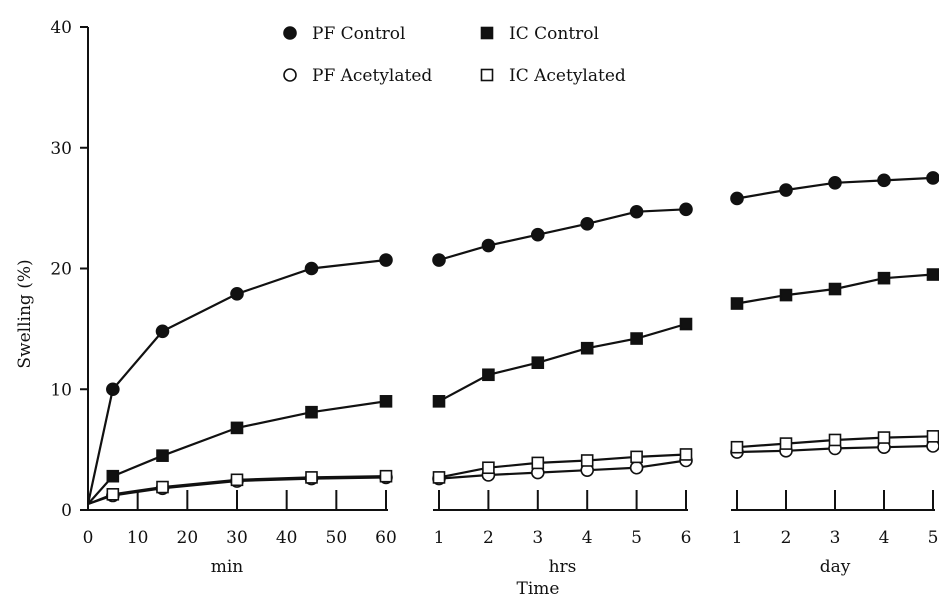 Image resolution: width=939 pixels, height=601 pixels. Describe the element at coordinates (337, 538) in the screenshot. I see `x-tick-label: 50` at that location.